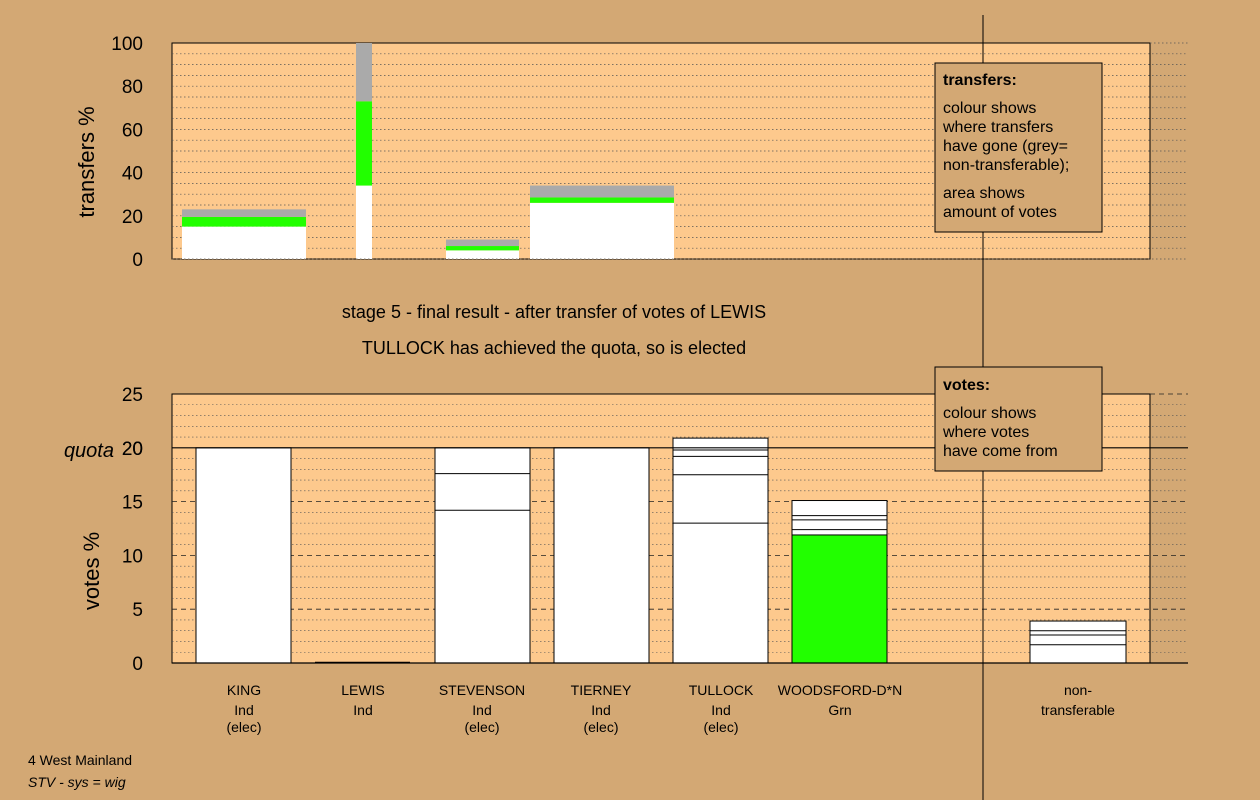  Describe the element at coordinates (137, 260) in the screenshot. I see `transfers-tick-label: 0` at that location.